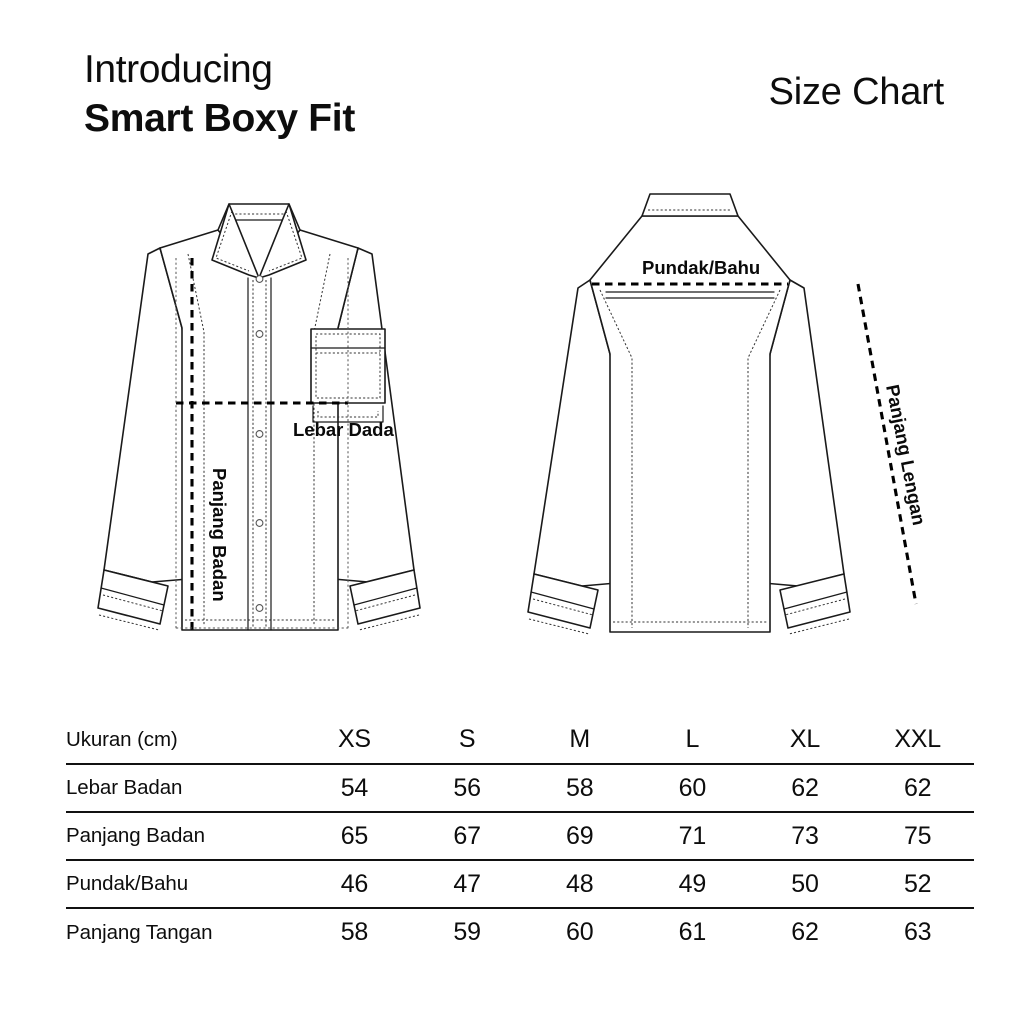 This screenshot has width=1024, height=1024. Describe the element at coordinates (467, 788) in the screenshot. I see `cell-value: 56` at that location.